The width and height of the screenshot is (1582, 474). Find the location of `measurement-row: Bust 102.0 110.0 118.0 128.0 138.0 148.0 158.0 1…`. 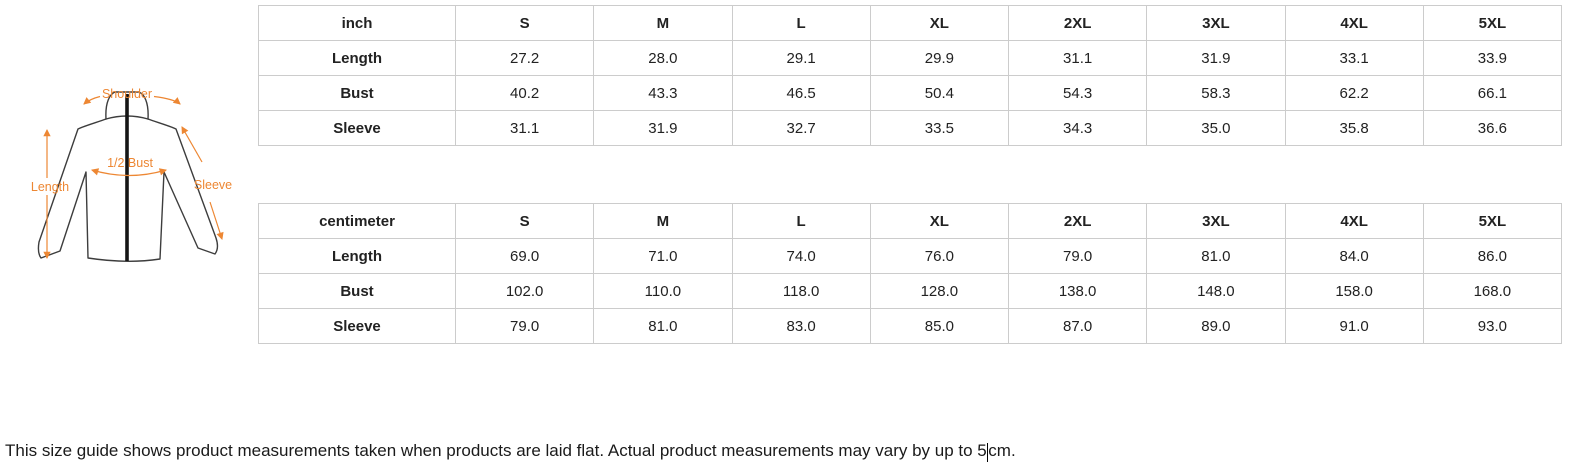

measurement-row: Bust 102.0 110.0 118.0 128.0 138.0 148.0 158.0 1… is located at coordinates (910, 291).